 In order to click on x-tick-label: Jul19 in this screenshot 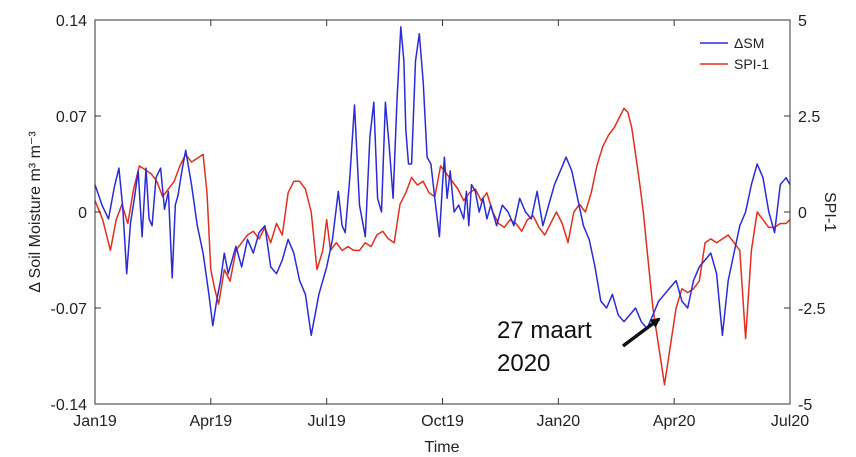, I will do `click(327, 421)`.